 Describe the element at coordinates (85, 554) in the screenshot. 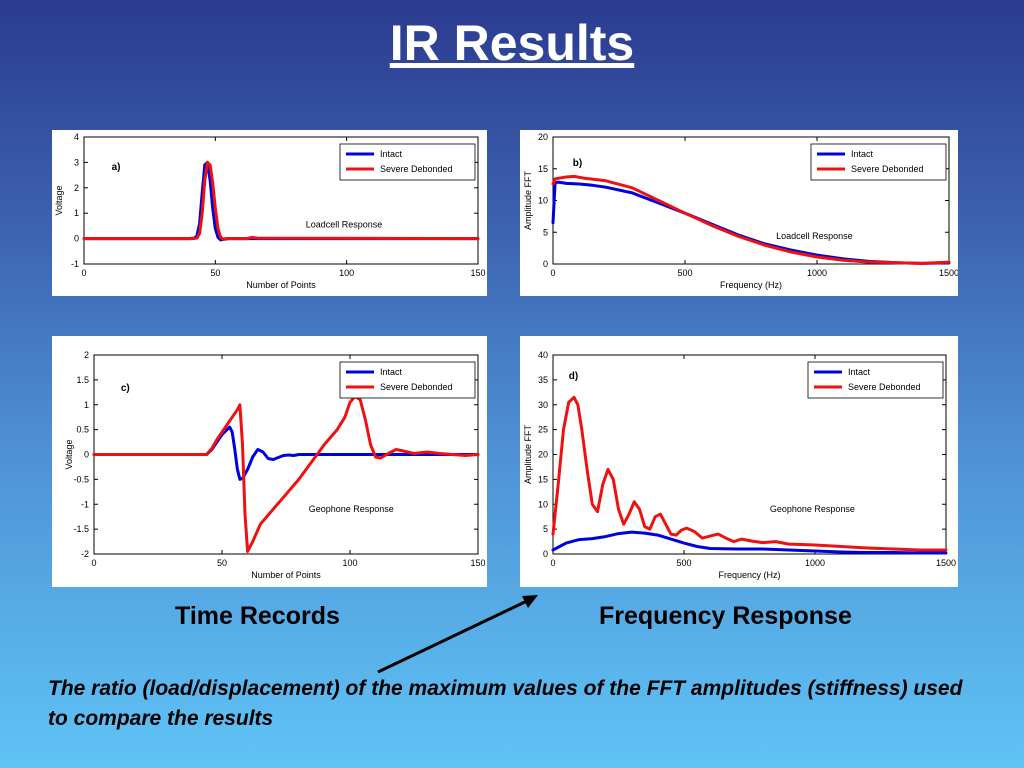

I see `y-tick-label: -2` at that location.